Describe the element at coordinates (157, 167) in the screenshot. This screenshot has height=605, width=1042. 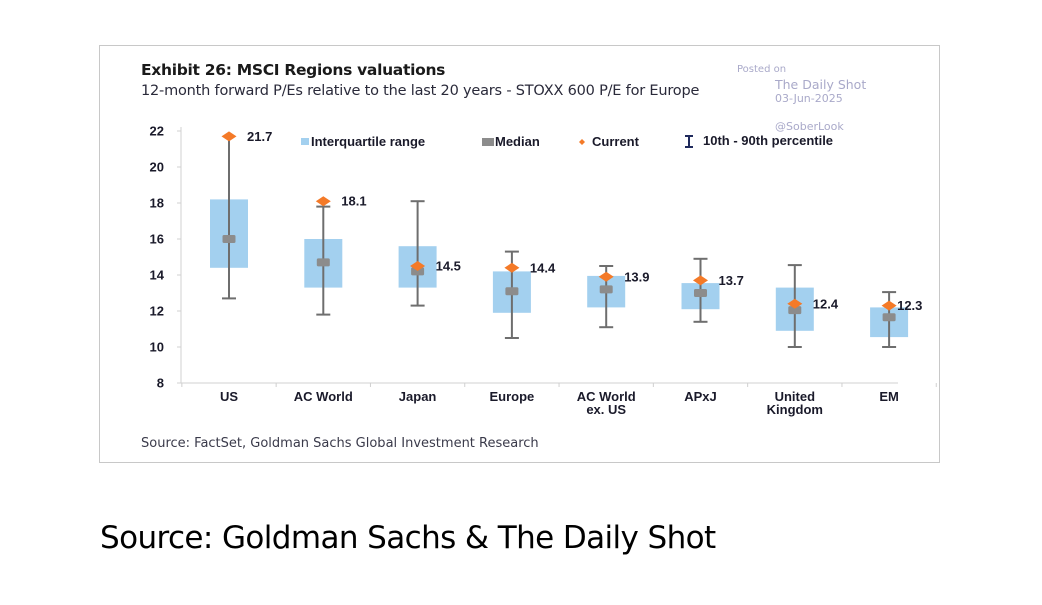
I see `y-tick-label: 20` at that location.